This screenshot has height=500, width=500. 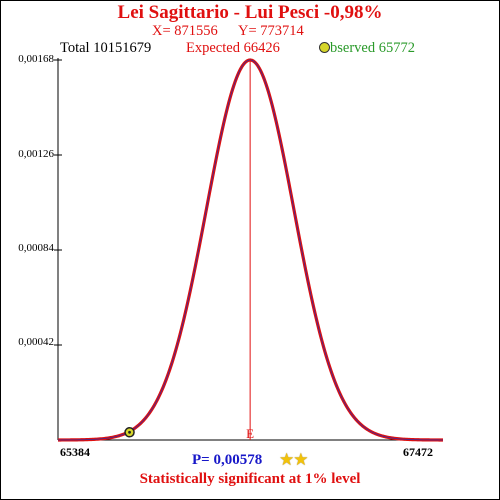 I want to click on observed-point-center, so click(x=129, y=432).